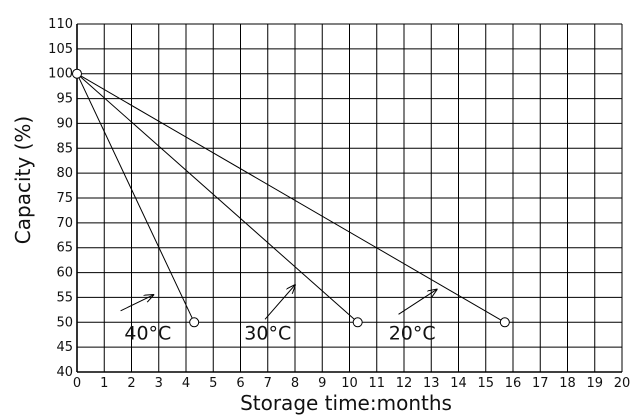  Describe the element at coordinates (64, 99) in the screenshot. I see `y-tick-label: 95` at that location.